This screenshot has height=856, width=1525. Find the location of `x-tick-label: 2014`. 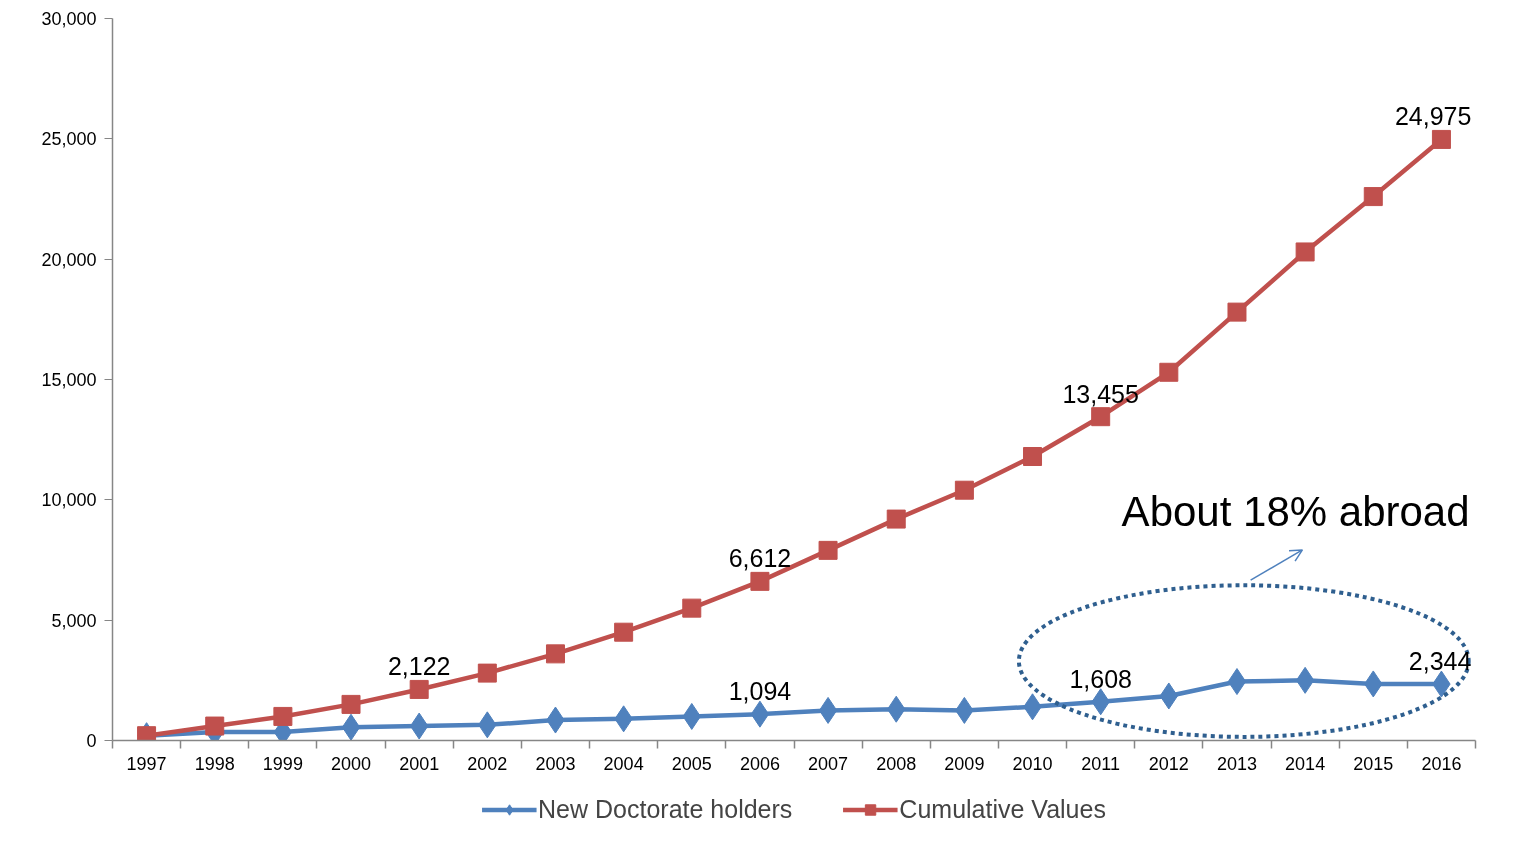

x-tick-label: 2014 is located at coordinates (1305, 763).